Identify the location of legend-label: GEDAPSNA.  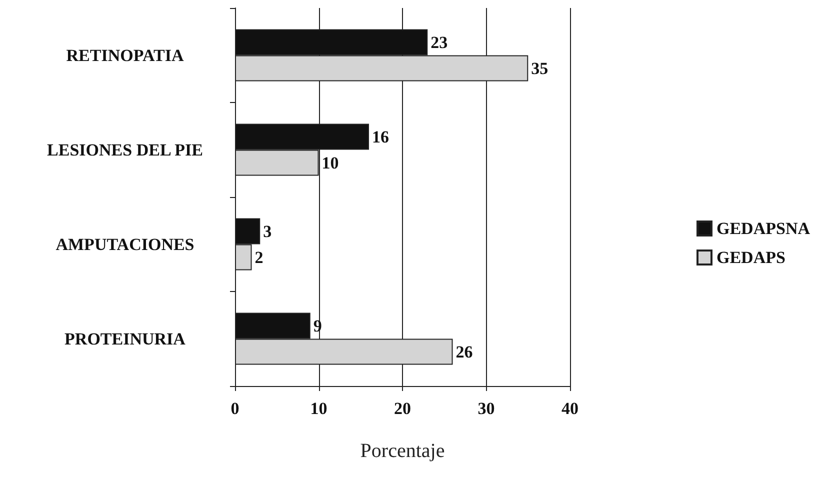
(763, 228).